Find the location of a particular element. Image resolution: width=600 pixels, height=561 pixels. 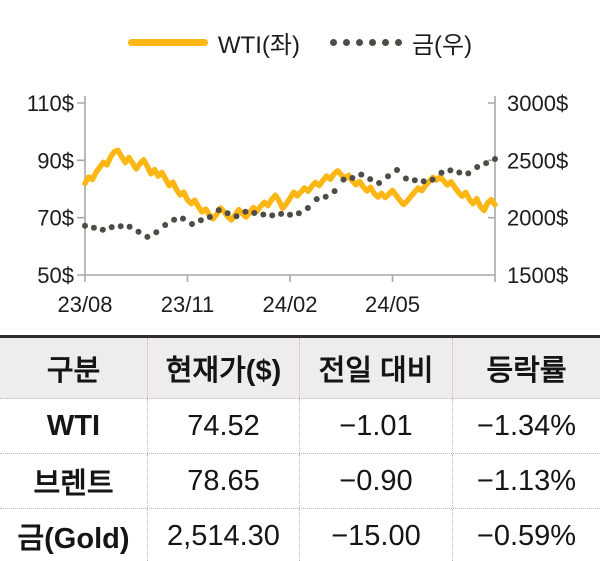

legend-label-gold: 금(우) is located at coordinates (442, 45).